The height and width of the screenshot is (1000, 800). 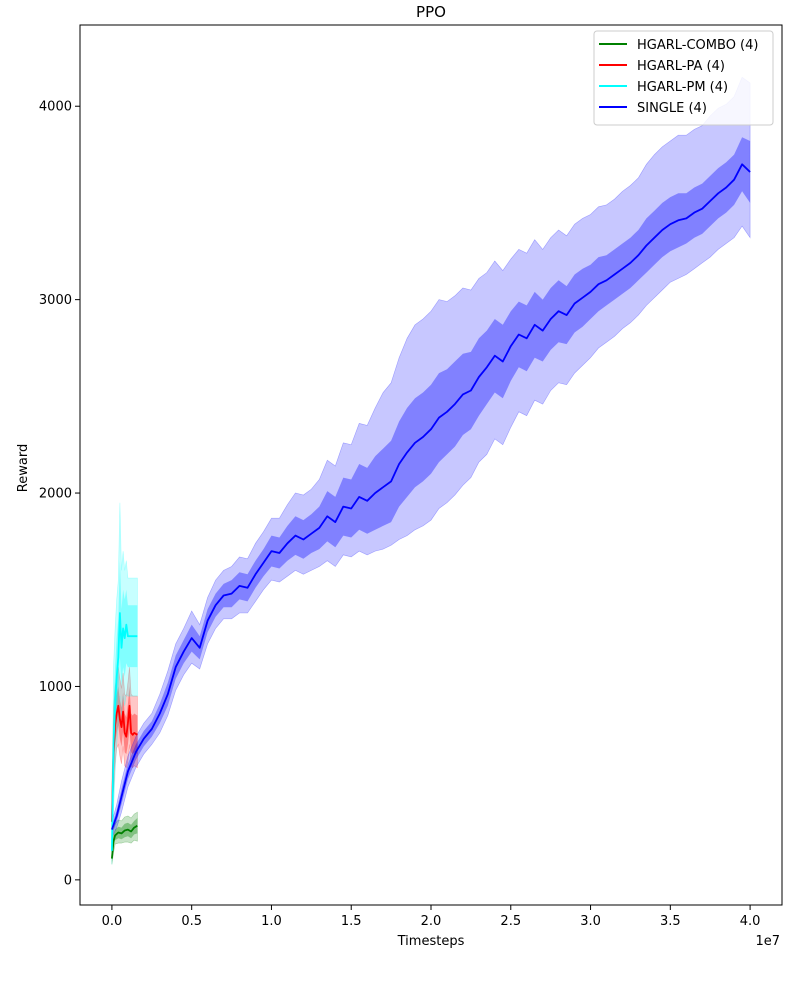 I want to click on x-tick-label: 4.0, so click(x=750, y=921).